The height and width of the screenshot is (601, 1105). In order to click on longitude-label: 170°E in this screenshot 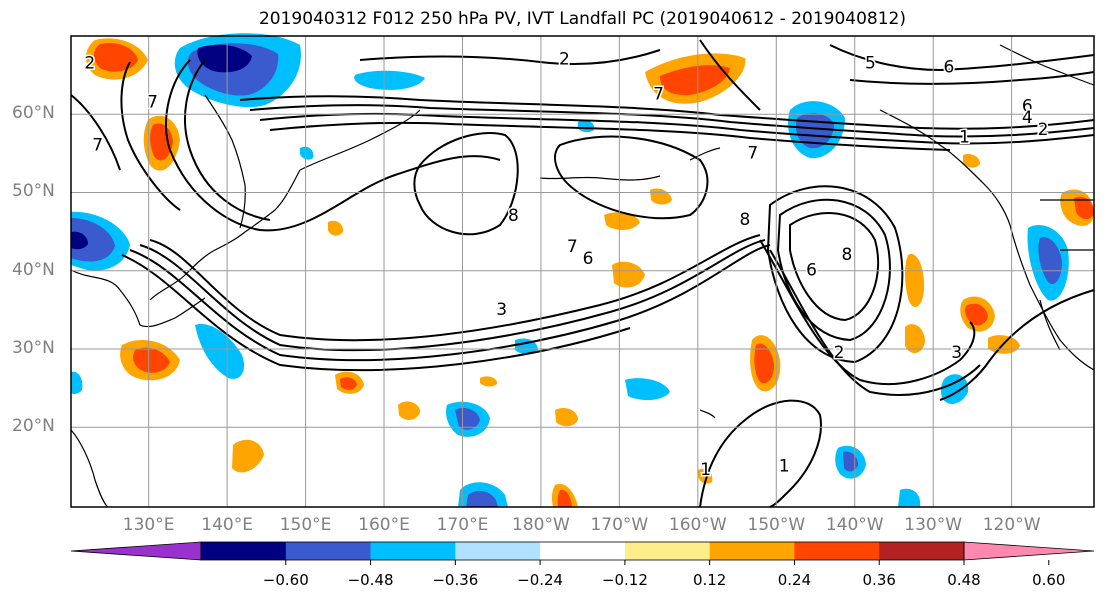, I will do `click(462, 525)`.